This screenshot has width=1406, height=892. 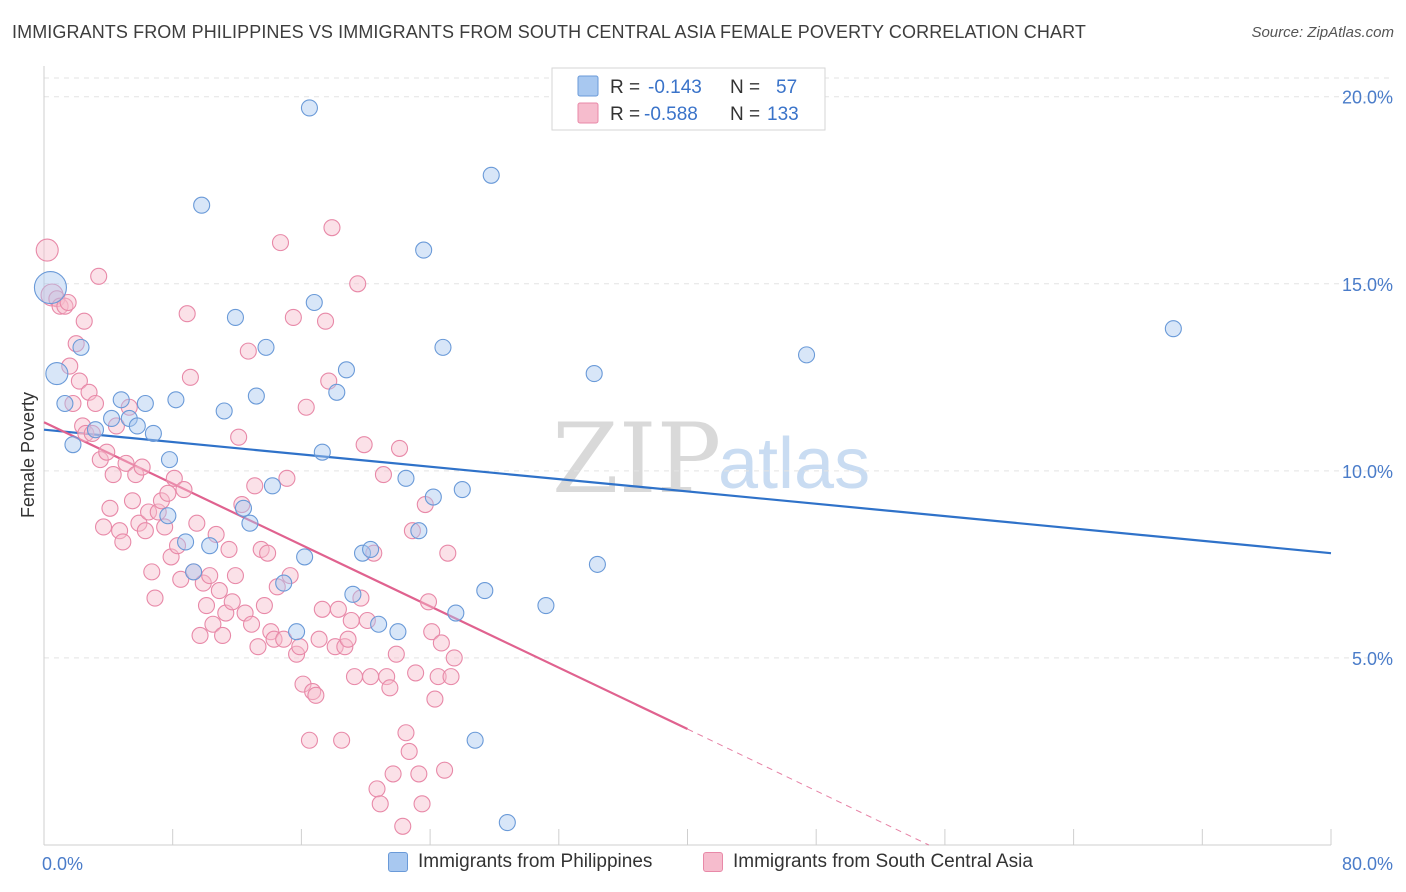 I want to click on bottom-legend-label-philippines: Immigrants from Philippines, so click(x=535, y=861).